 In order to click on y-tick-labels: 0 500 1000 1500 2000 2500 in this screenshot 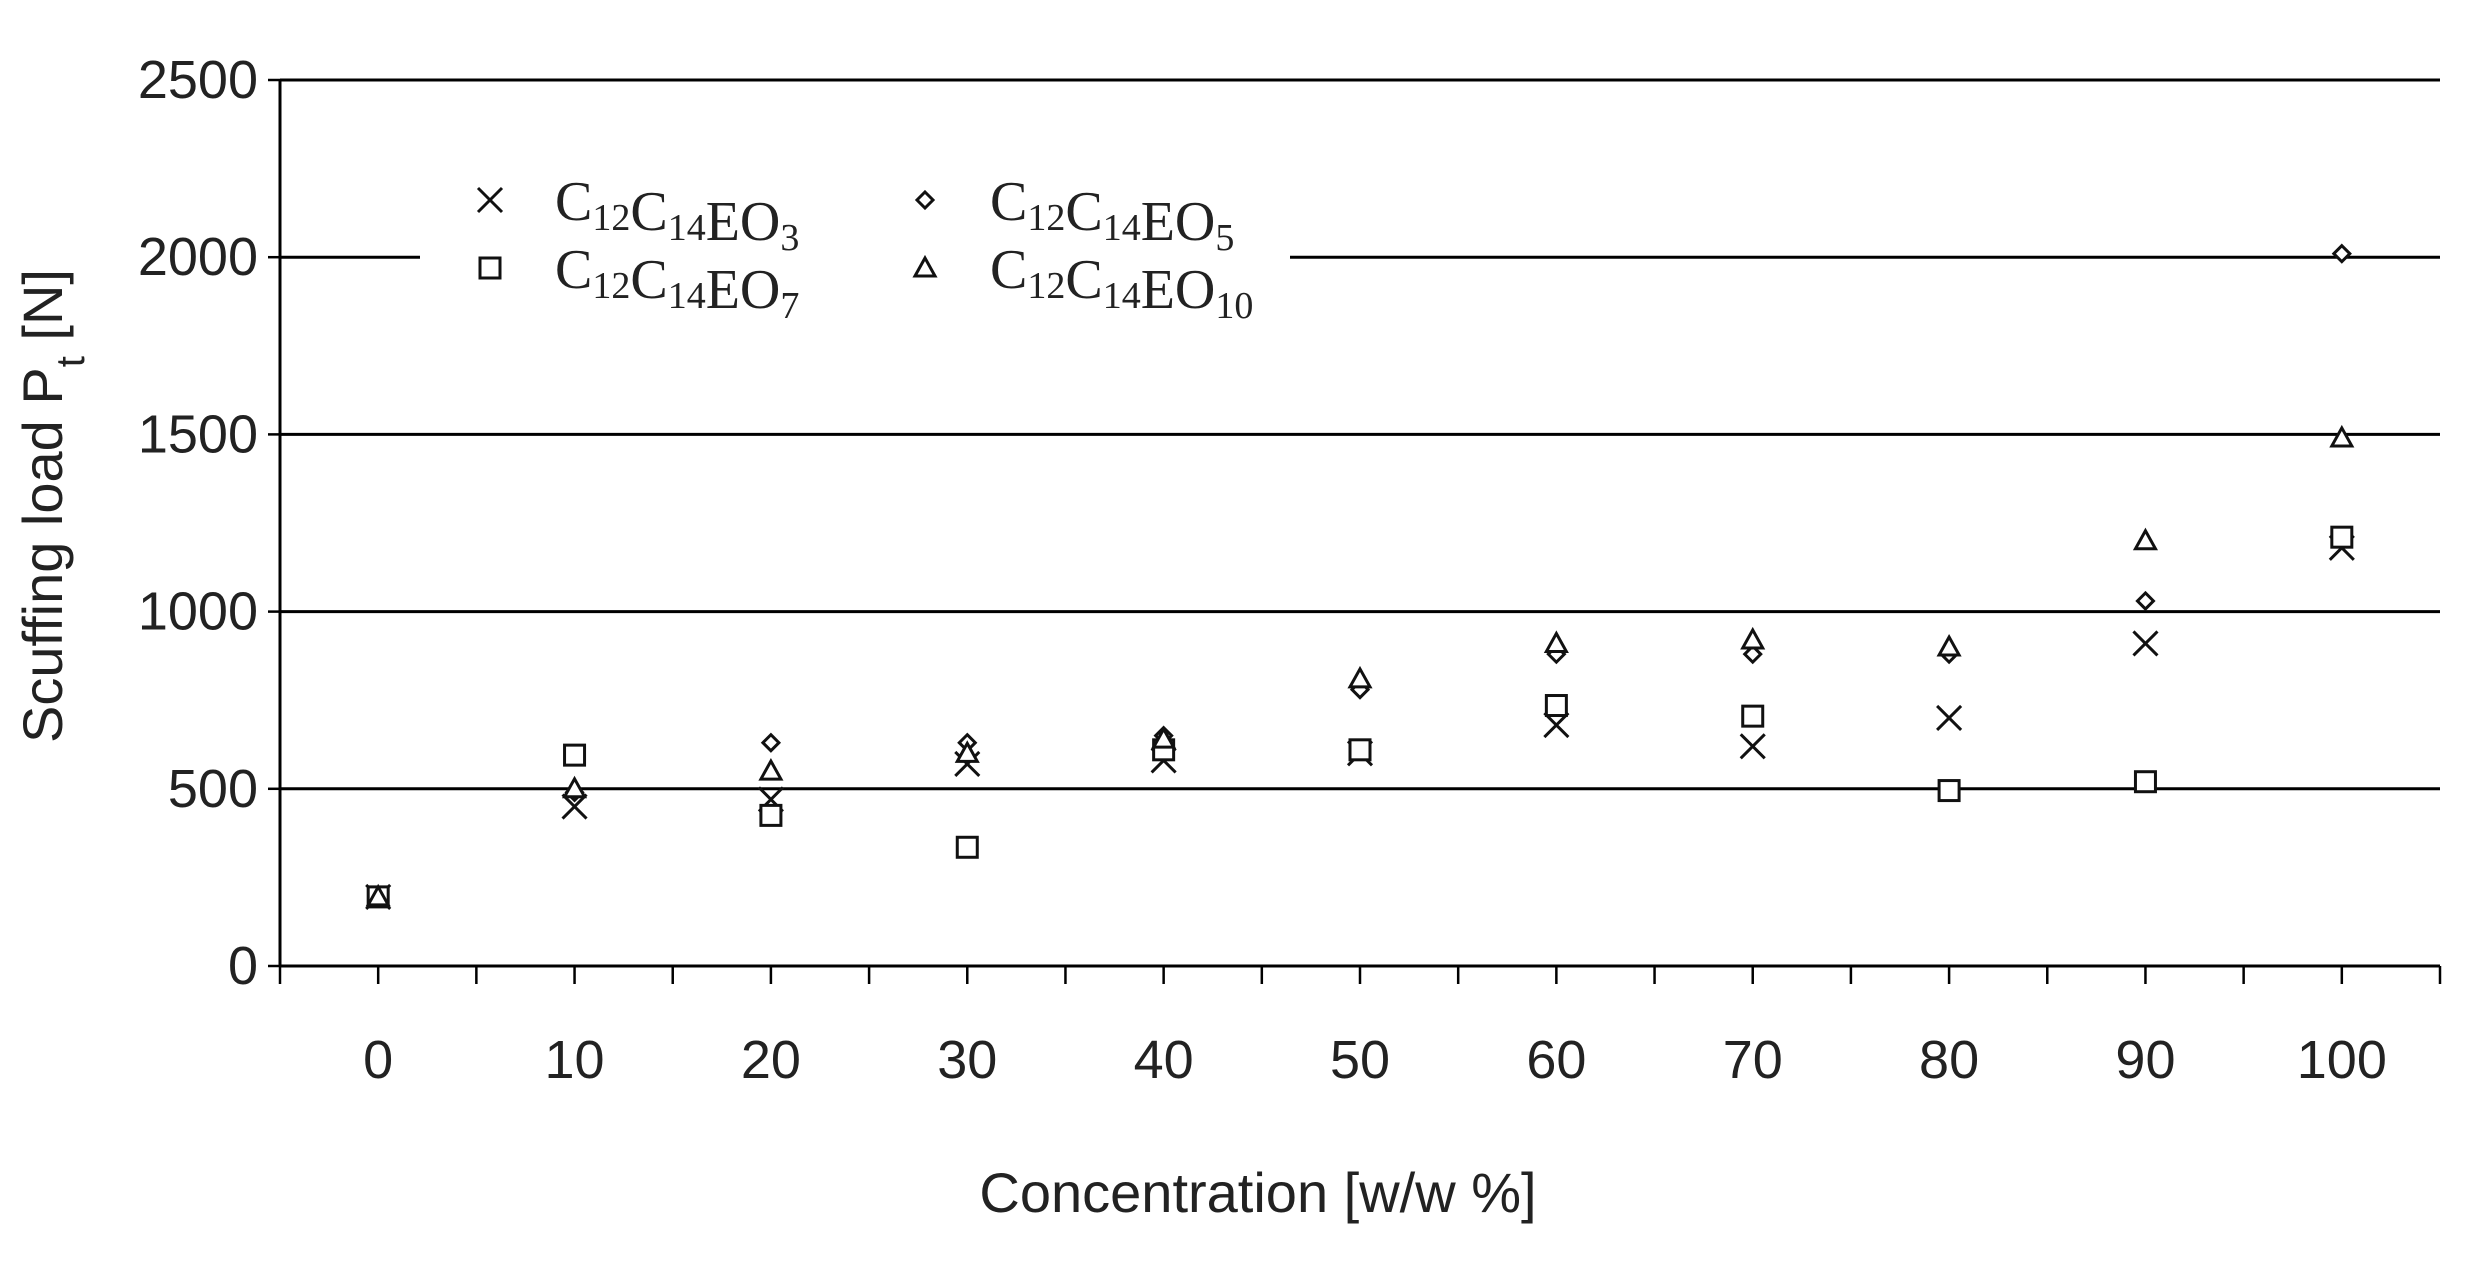, I will do `click(198, 523)`.